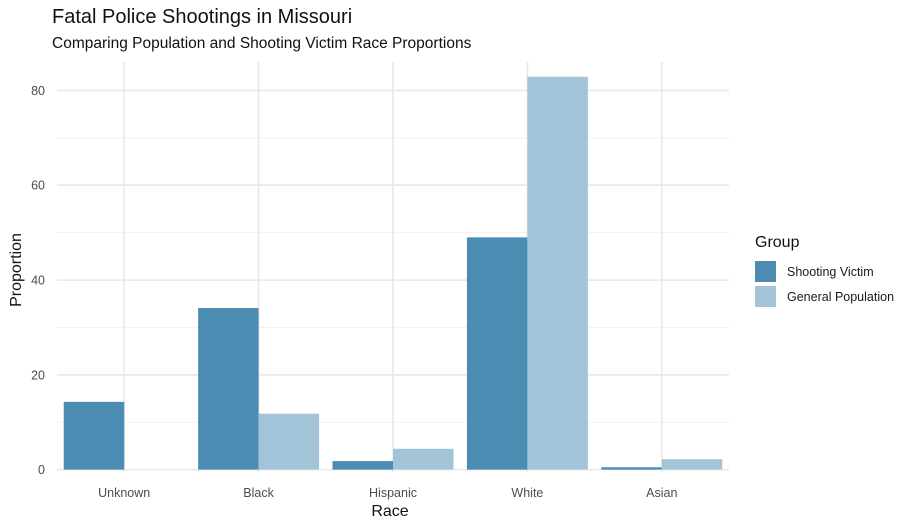 The height and width of the screenshot is (528, 923). I want to click on y-axis-title: Proportion, so click(16, 270).